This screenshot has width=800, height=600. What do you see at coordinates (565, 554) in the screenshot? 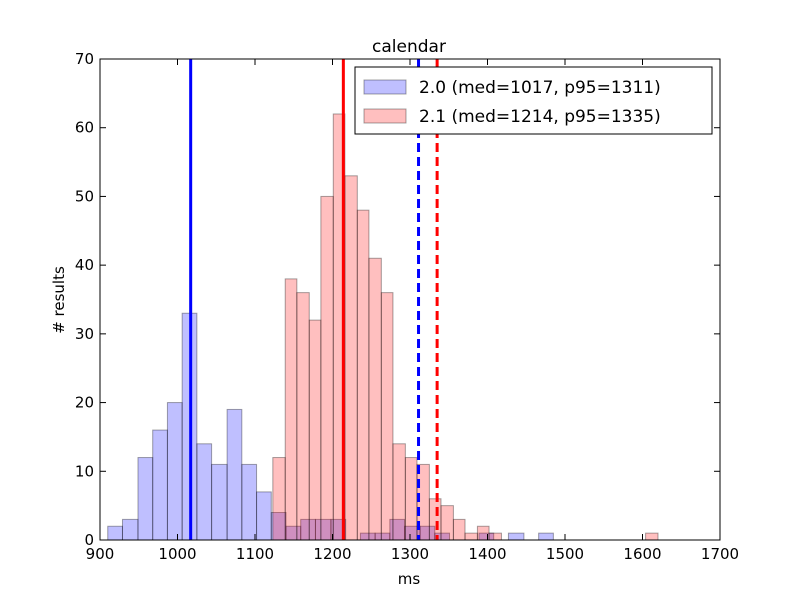
I see `x-tick-label: 1500` at bounding box center [565, 554].